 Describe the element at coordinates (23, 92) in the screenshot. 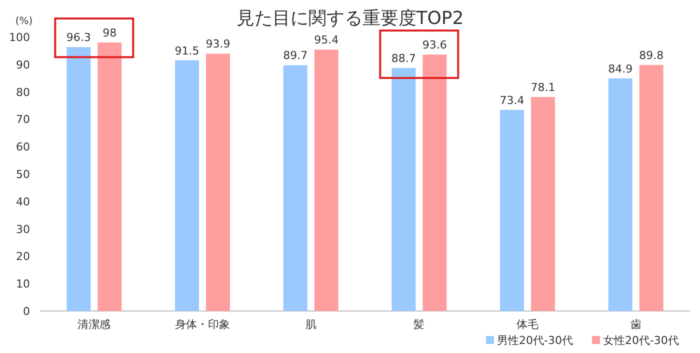

I see `y-tick-label: 80` at that location.